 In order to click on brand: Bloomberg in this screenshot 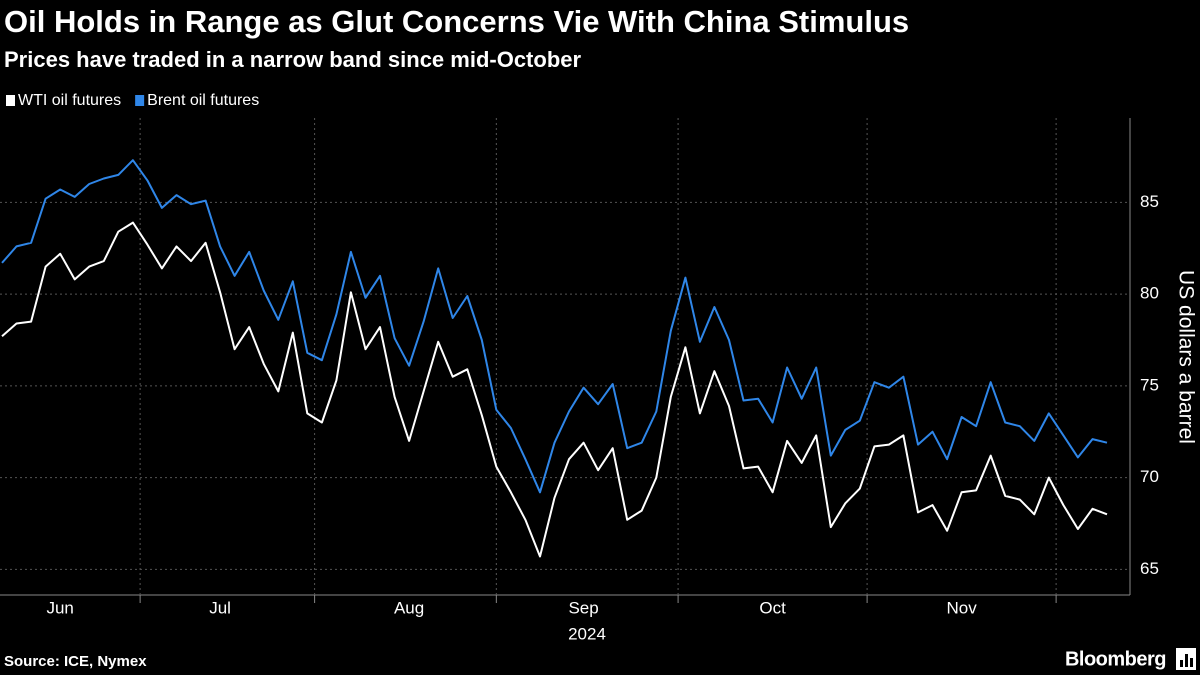, I will do `click(1115, 659)`.